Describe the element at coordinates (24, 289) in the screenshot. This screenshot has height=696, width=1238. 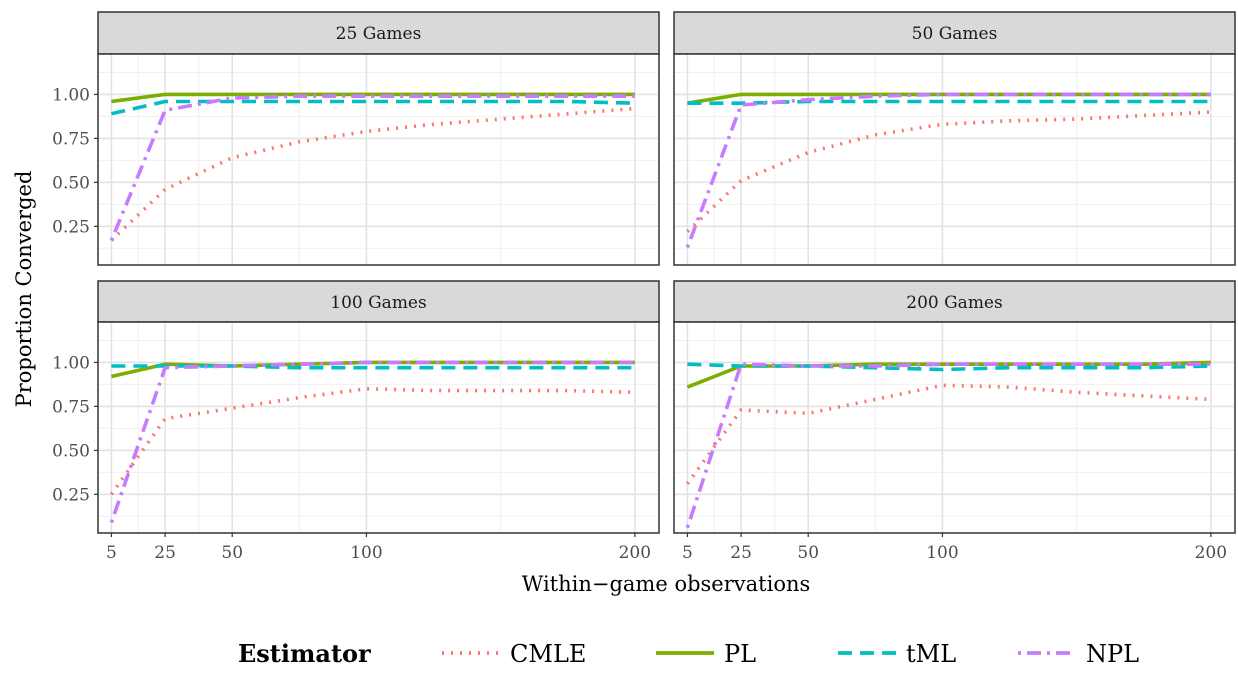
I see `y-axis-title: Proportion Converged` at that location.